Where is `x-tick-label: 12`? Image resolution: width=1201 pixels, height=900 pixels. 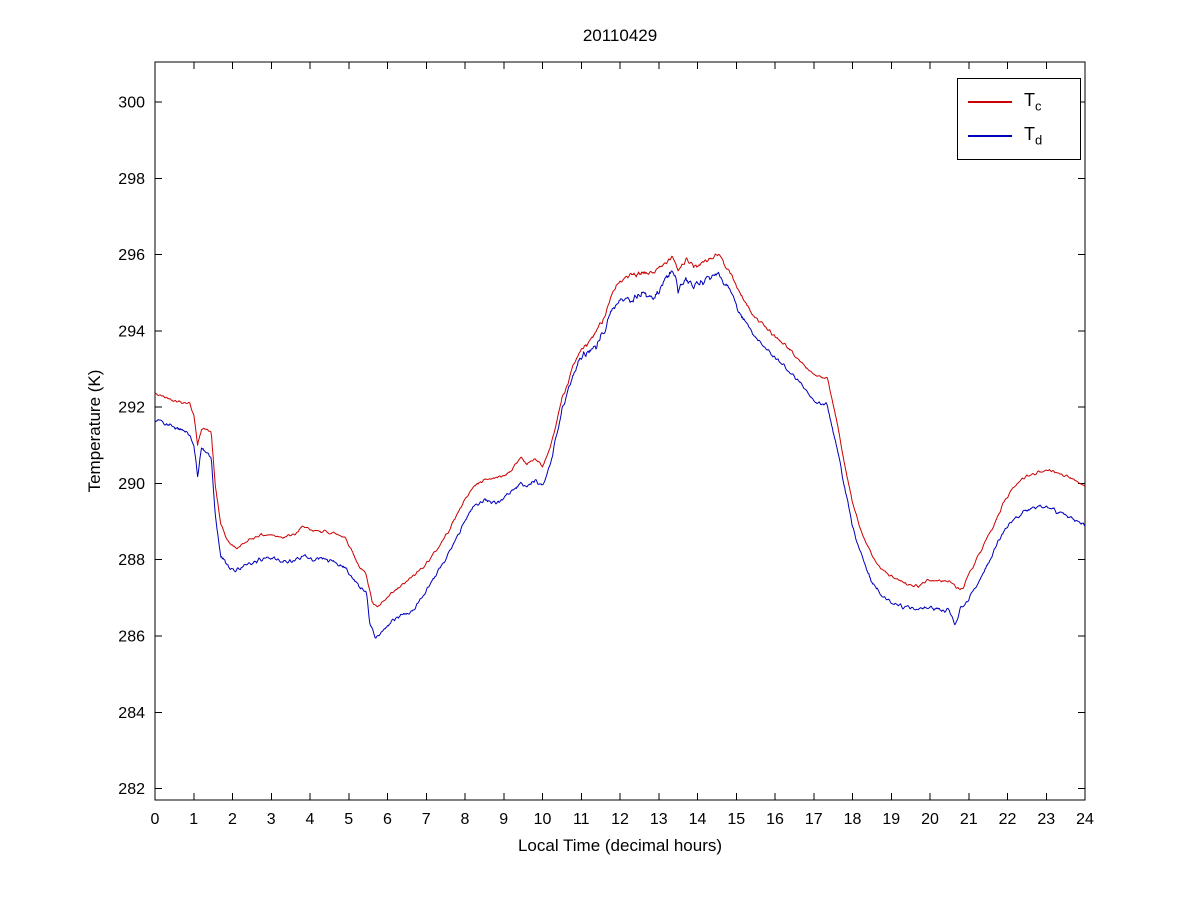
x-tick-label: 12 is located at coordinates (620, 819).